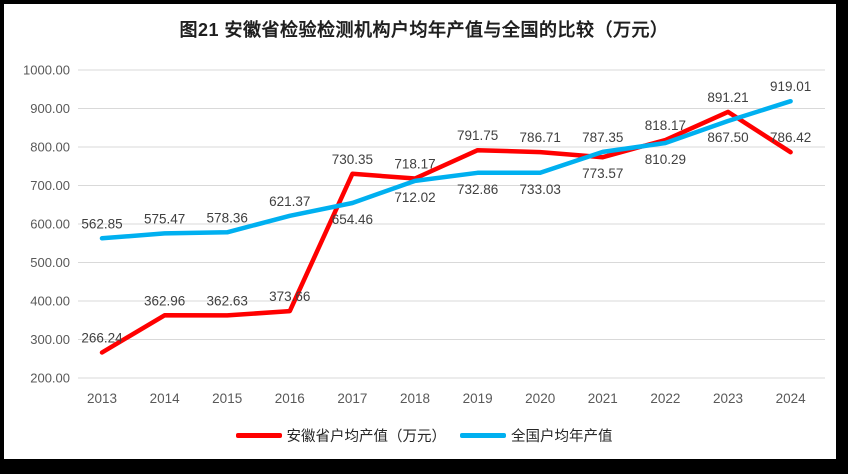 The image size is (848, 474). I want to click on data-label: 773.57, so click(602, 173).